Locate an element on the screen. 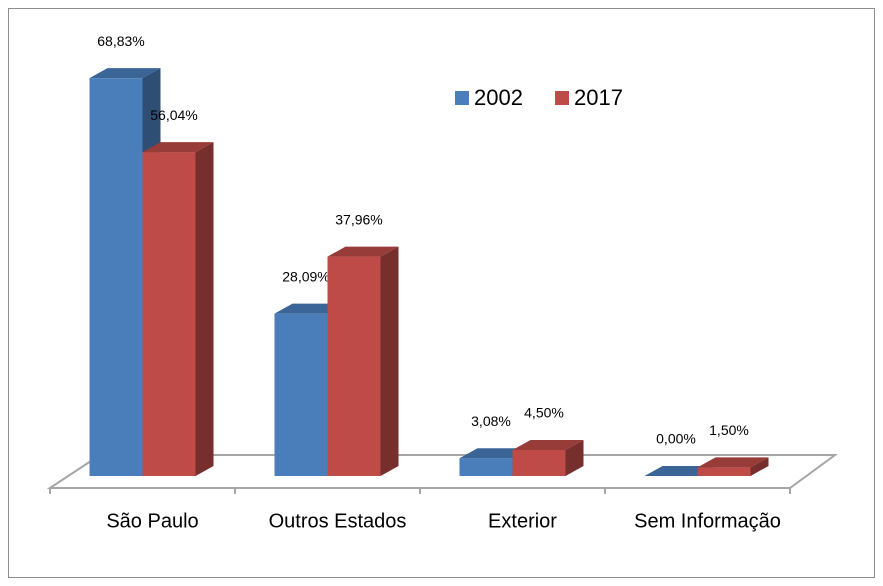 This screenshot has width=883, height=586. data-label: 4,50% is located at coordinates (544, 413).